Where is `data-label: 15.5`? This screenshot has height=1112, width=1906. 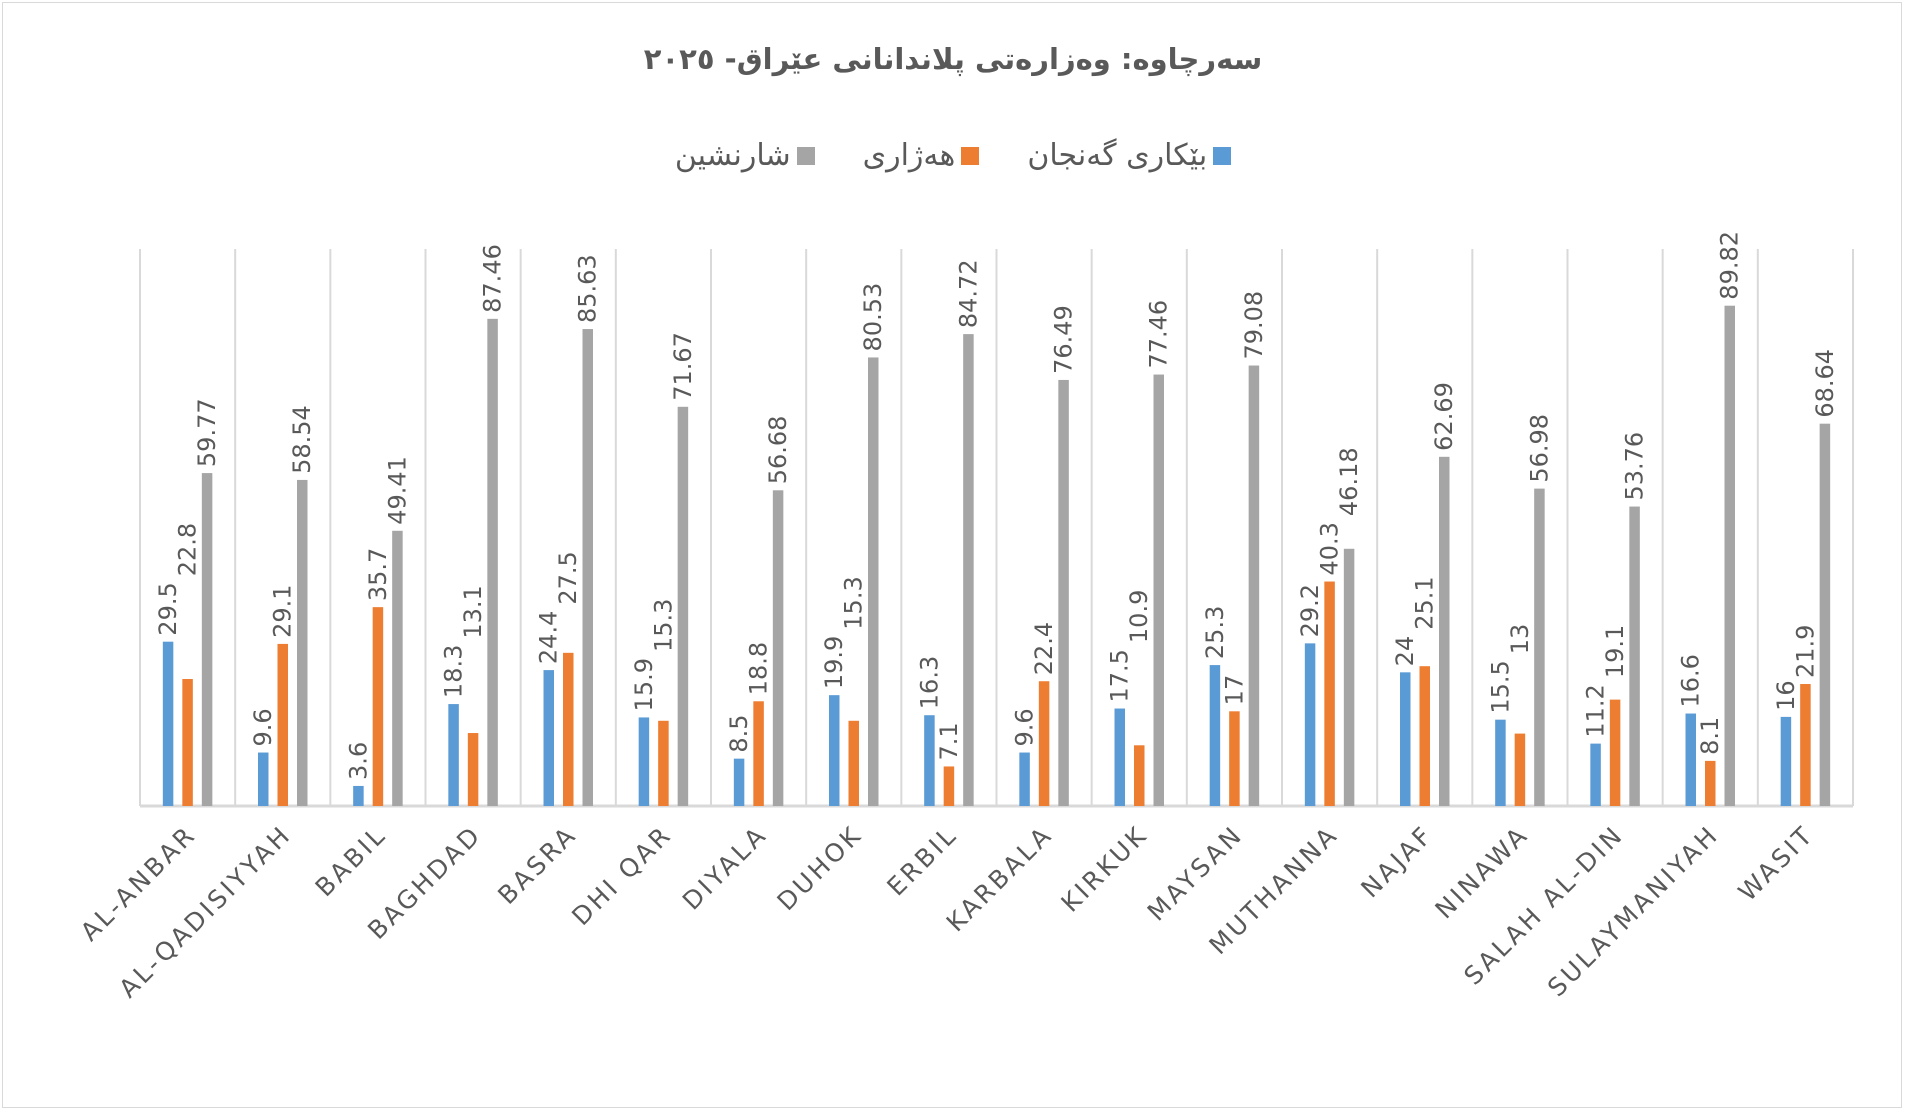
data-label: 15.5 is located at coordinates (1500, 686).